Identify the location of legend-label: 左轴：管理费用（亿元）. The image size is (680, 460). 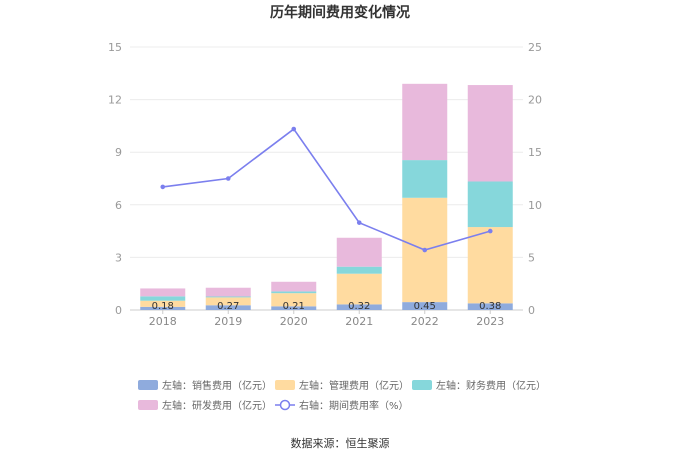
(354, 385).